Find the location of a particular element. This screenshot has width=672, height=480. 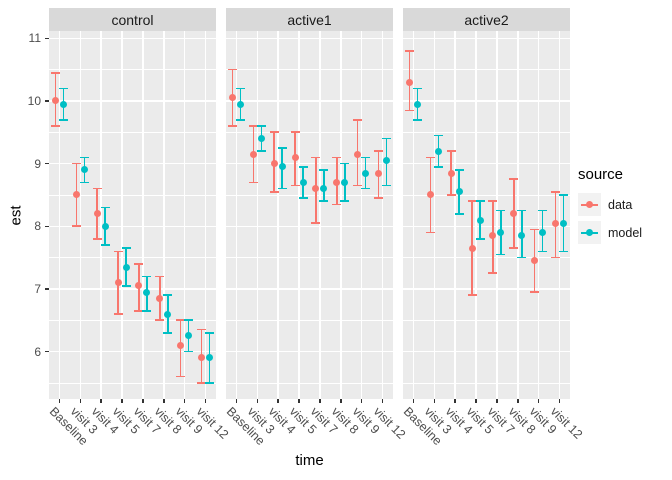

y-tick-label: 10 is located at coordinates (34, 100).